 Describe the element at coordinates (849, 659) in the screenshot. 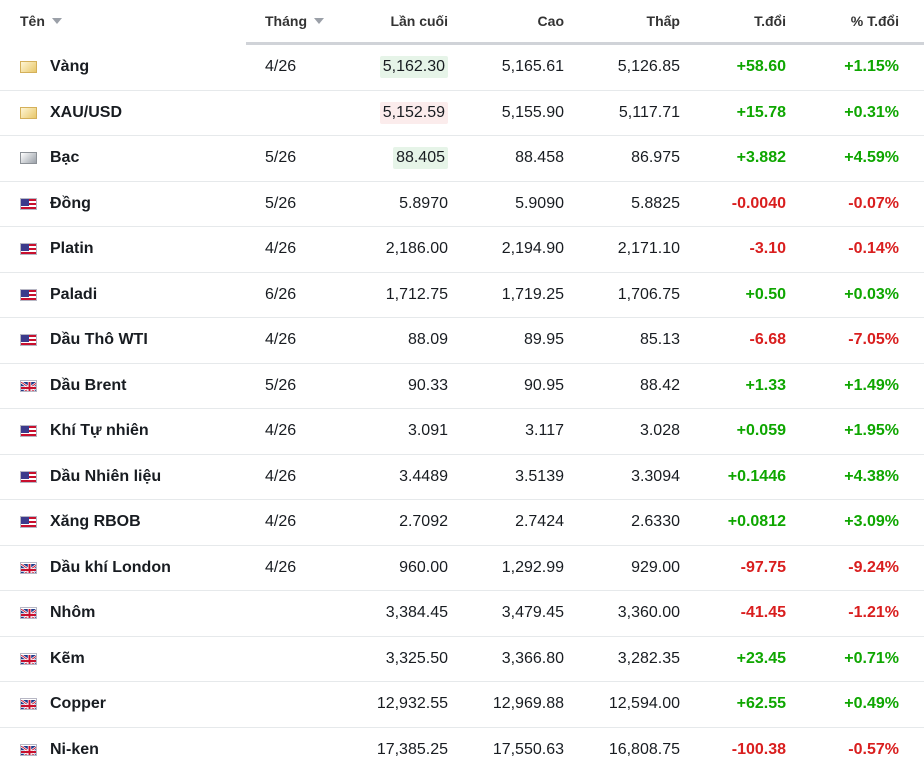

I see `change-percent-cell: +0.71%` at that location.